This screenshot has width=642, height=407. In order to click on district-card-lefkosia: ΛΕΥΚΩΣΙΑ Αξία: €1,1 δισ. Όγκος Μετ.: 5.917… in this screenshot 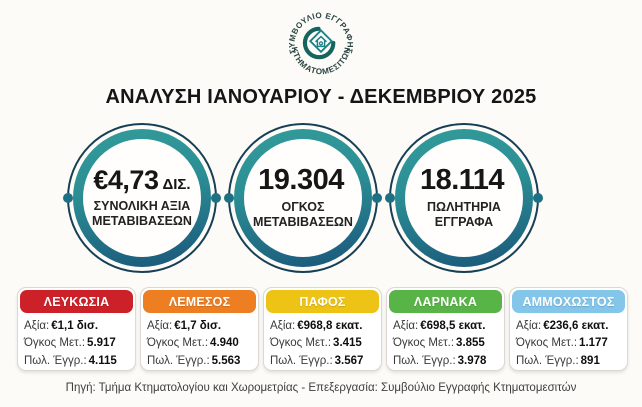, I will do `click(76, 329)`.